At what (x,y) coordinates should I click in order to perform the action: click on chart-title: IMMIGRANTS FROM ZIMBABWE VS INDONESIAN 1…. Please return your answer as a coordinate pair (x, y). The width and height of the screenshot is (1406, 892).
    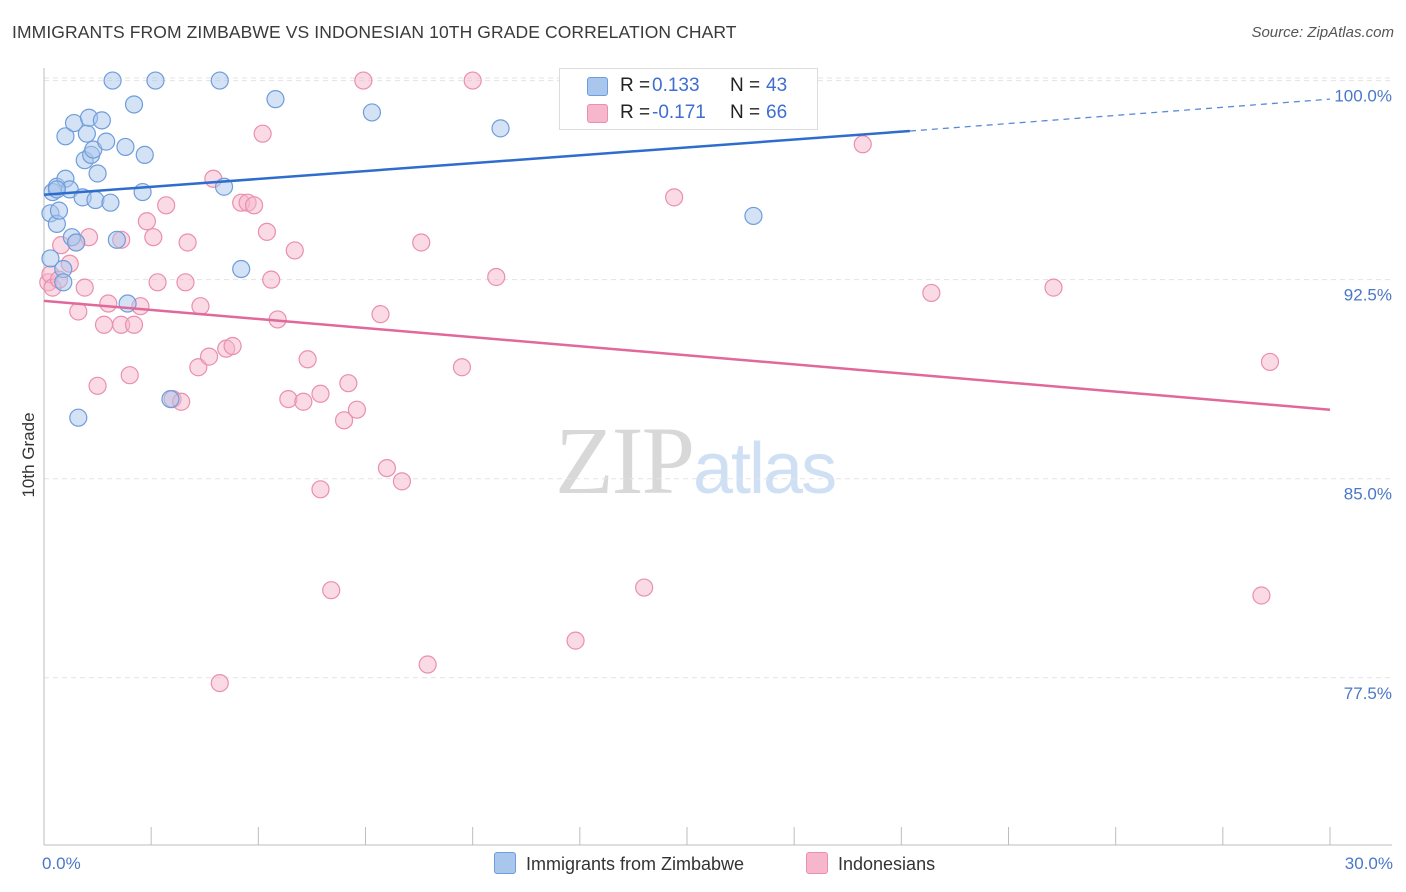
    Looking at the image, I should click on (374, 32).